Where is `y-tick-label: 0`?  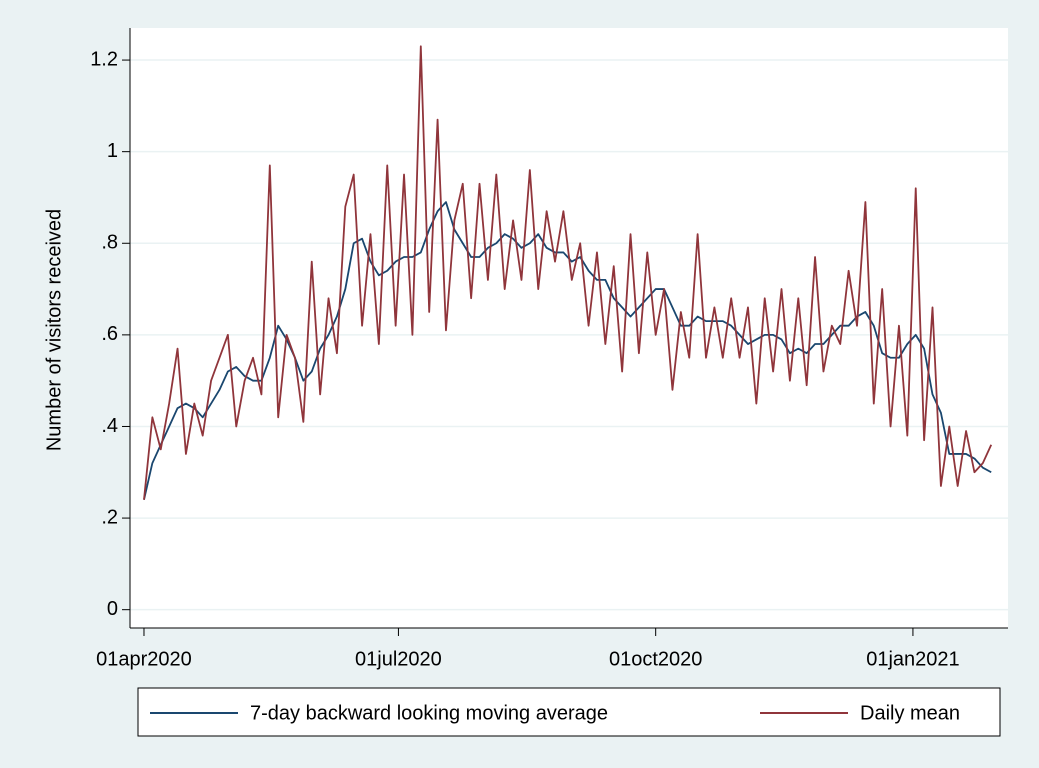 y-tick-label: 0 is located at coordinates (112, 609).